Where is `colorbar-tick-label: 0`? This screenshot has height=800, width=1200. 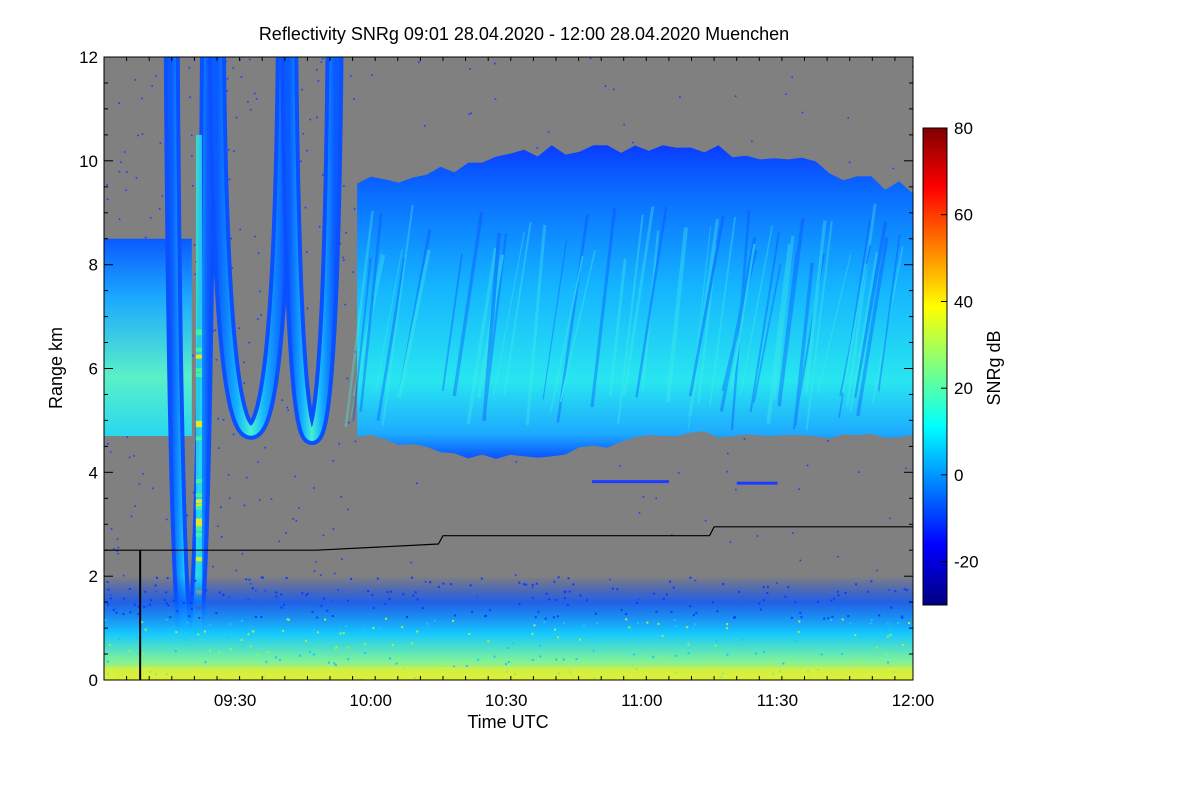 colorbar-tick-label: 0 is located at coordinates (958, 475).